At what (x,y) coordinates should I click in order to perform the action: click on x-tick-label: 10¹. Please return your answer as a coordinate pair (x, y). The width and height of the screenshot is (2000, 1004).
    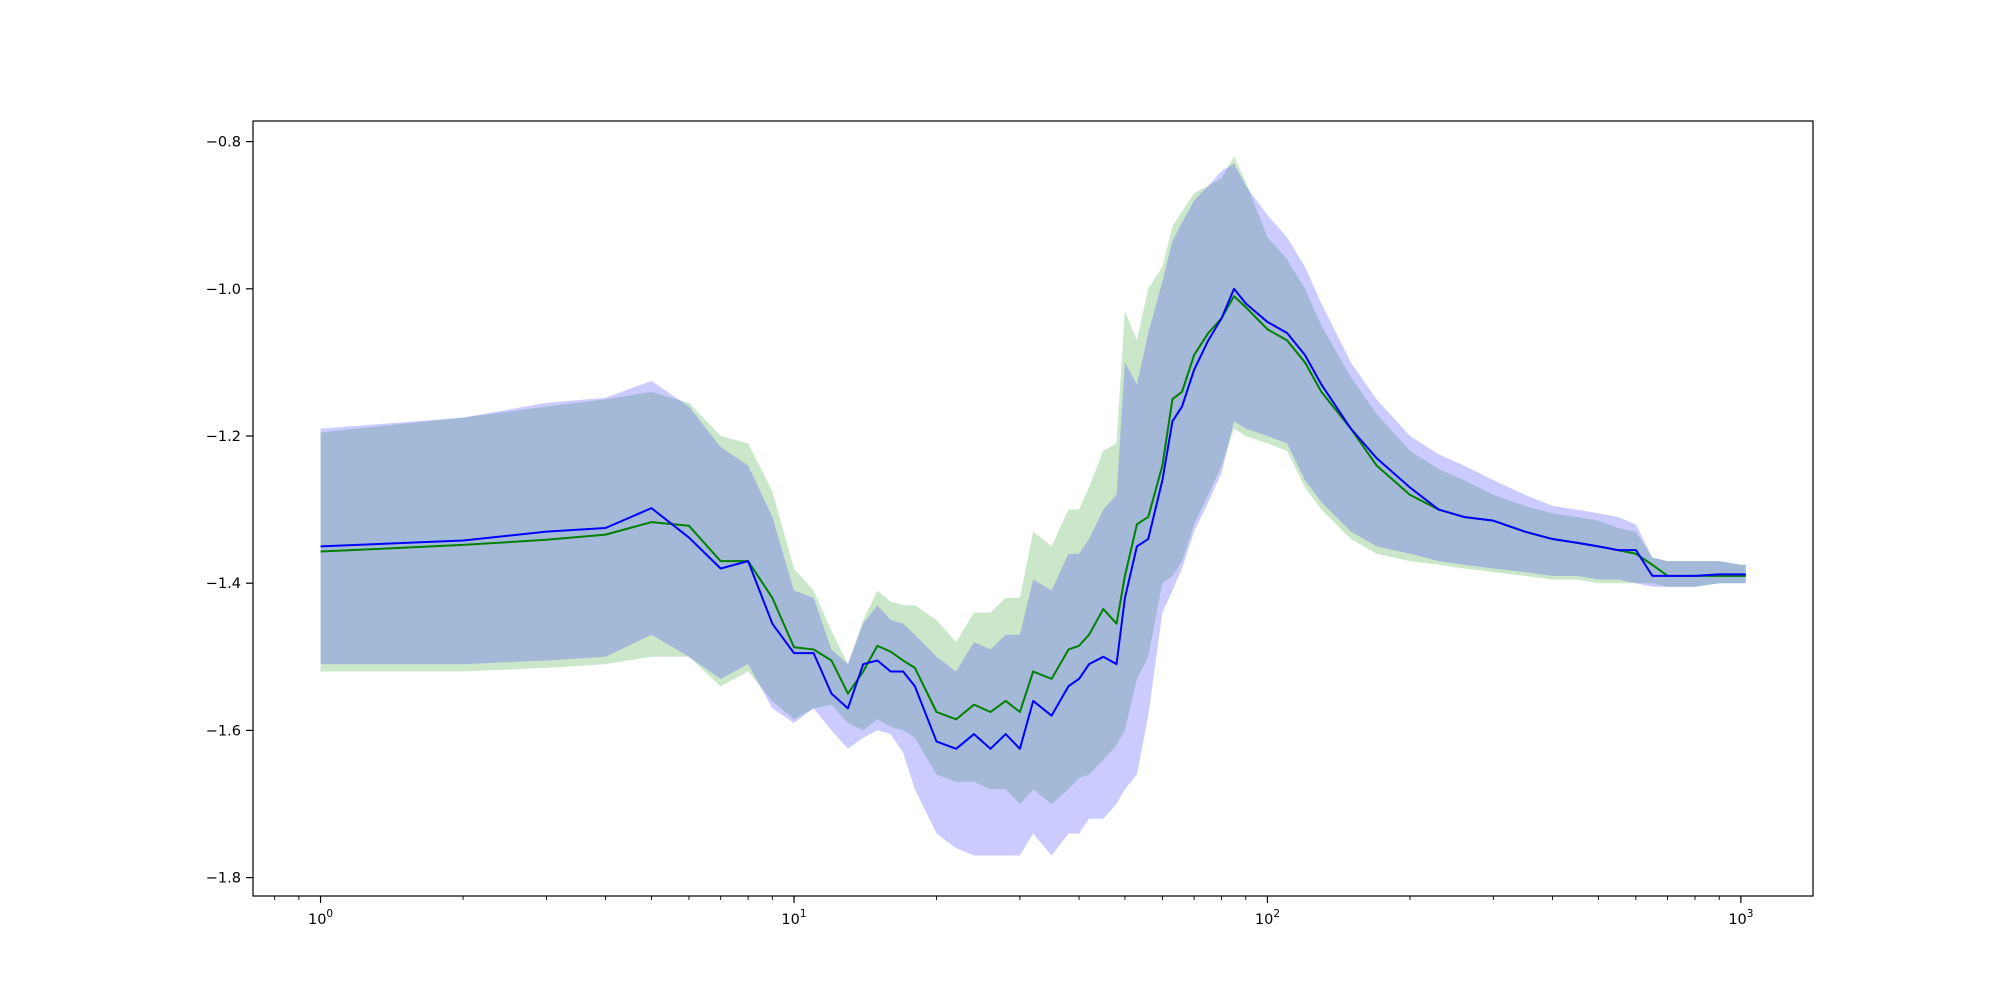
    Looking at the image, I should click on (793, 918).